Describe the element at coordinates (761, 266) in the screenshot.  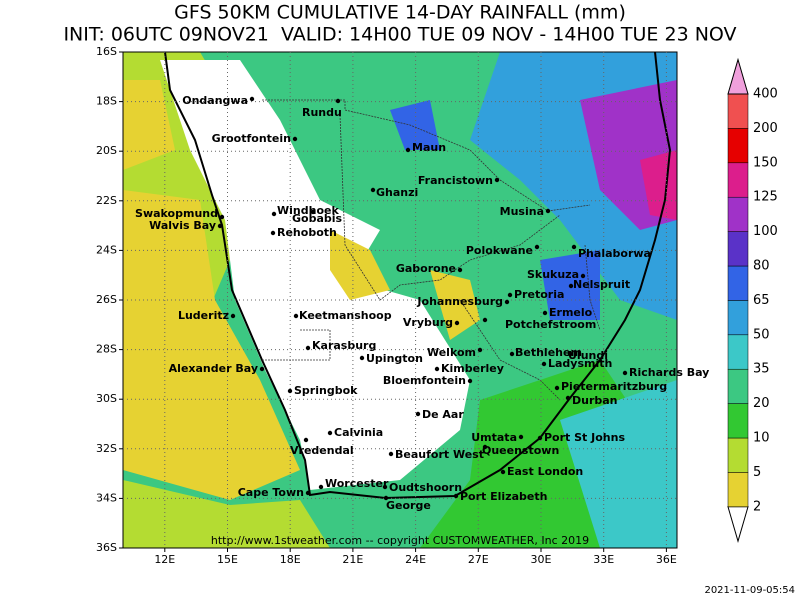
I see `colorbar-label: 80` at that location.